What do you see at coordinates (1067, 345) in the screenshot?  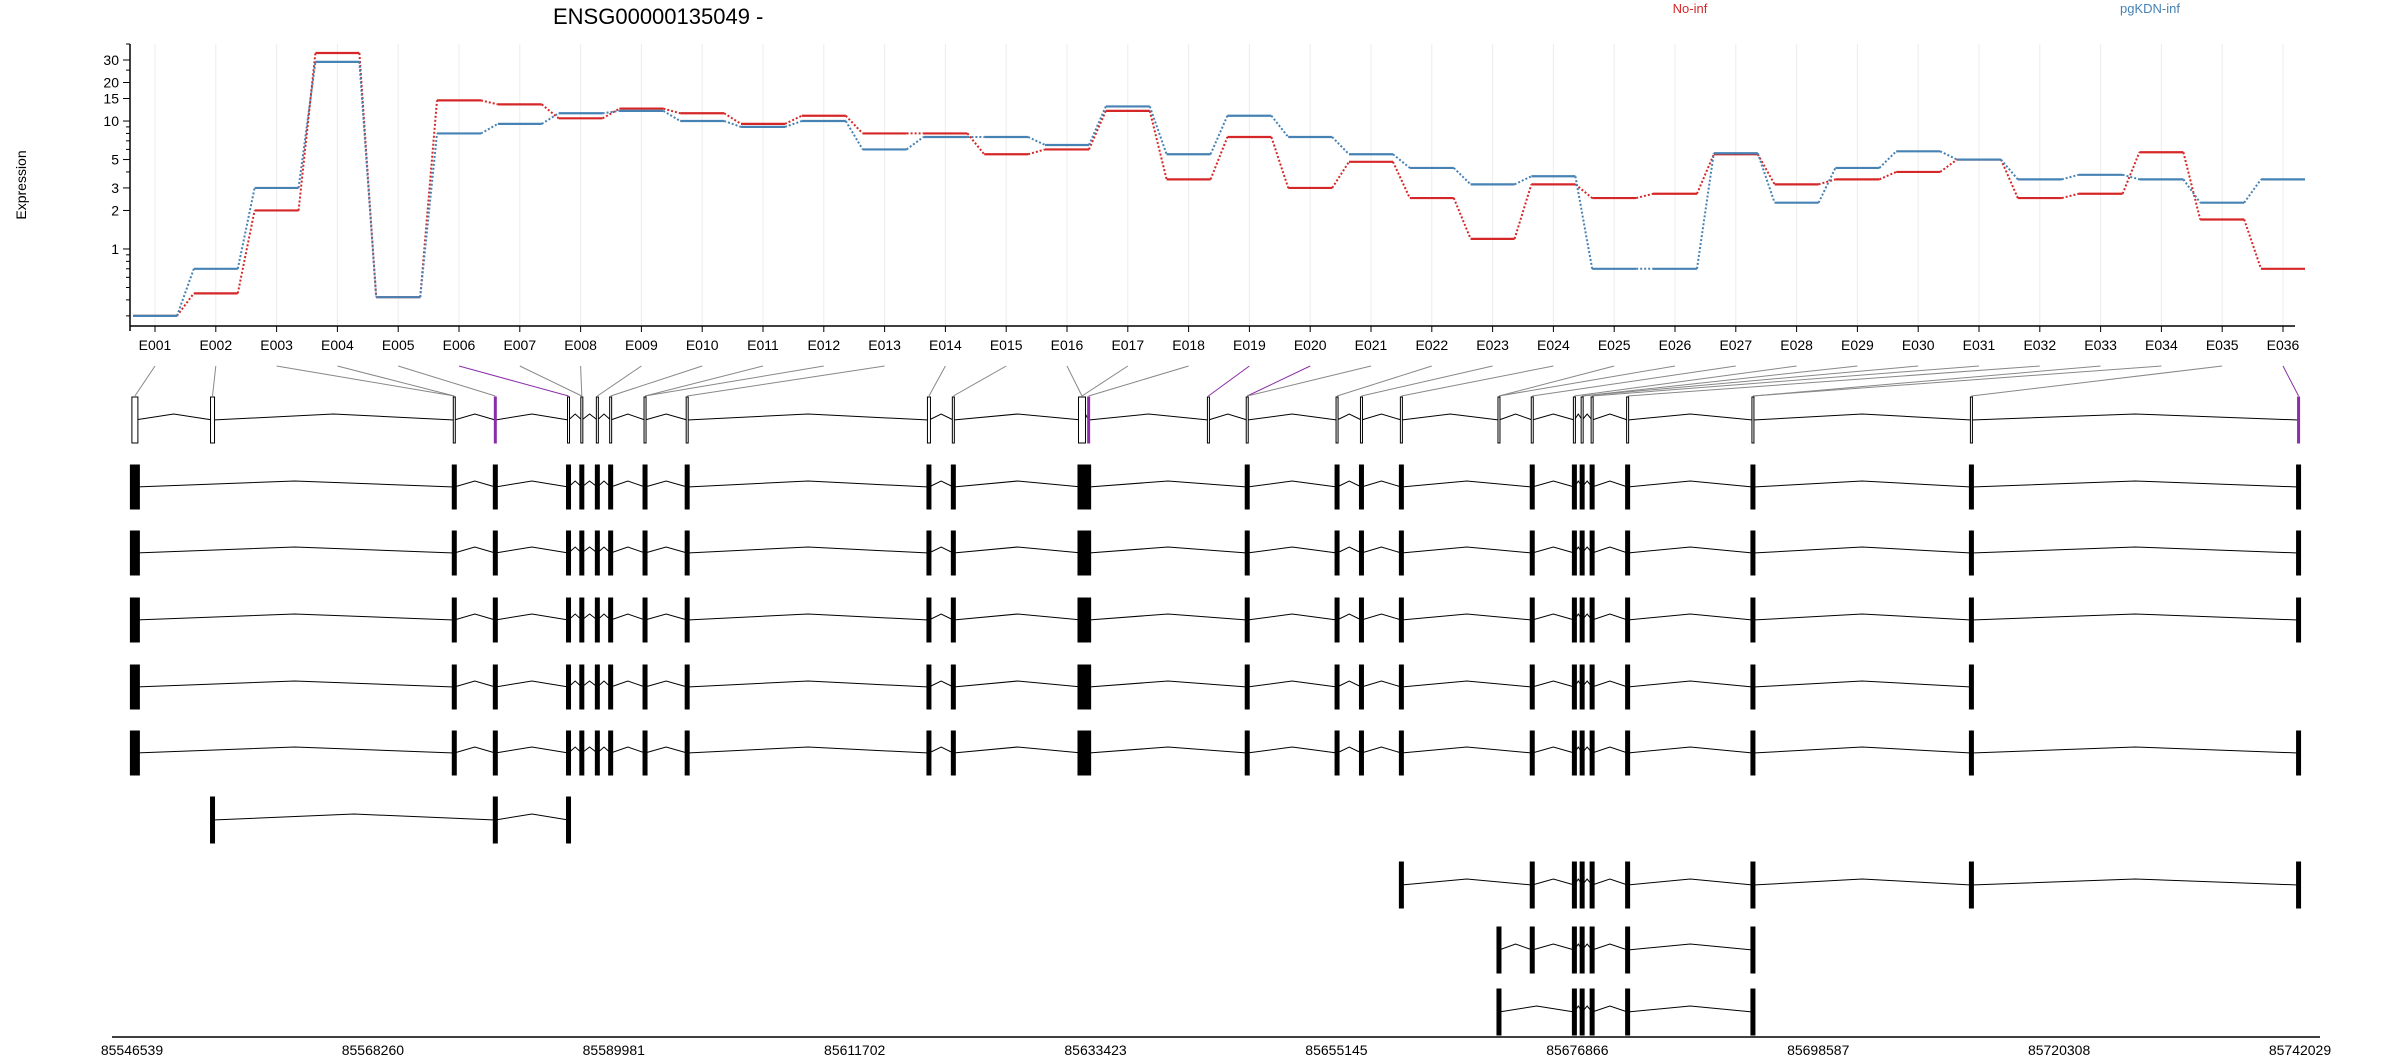 I see `x-tick-label: E016` at bounding box center [1067, 345].